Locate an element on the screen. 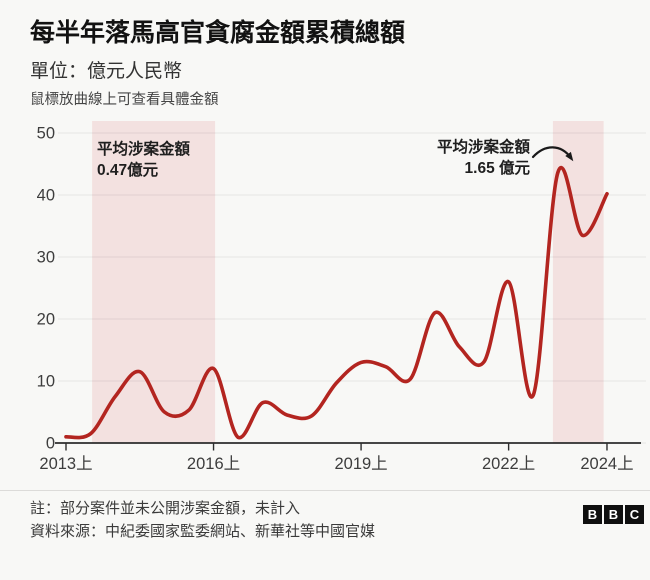 The width and height of the screenshot is (650, 580). annotation-arrowhead-icon is located at coordinates (569, 156).